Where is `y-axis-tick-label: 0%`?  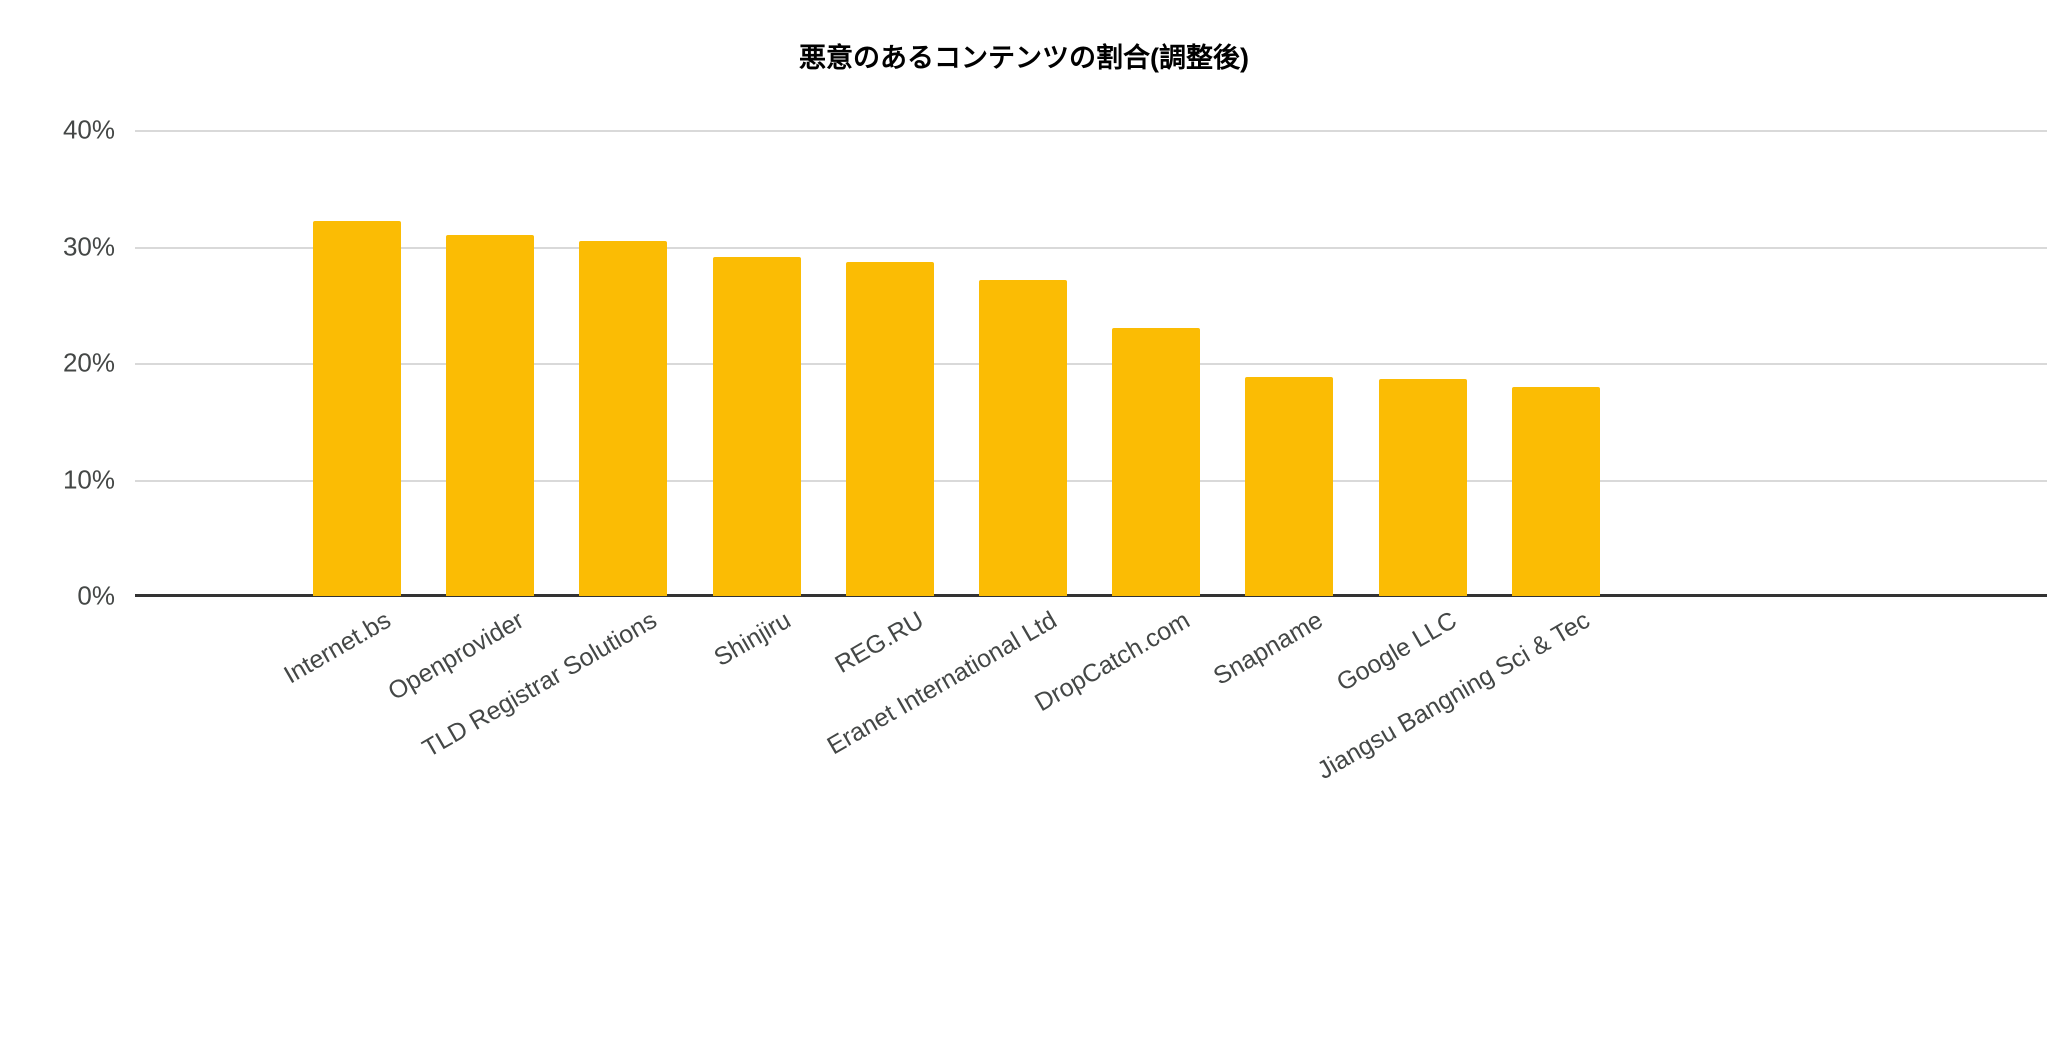
y-axis-tick-label: 0% is located at coordinates (96, 595).